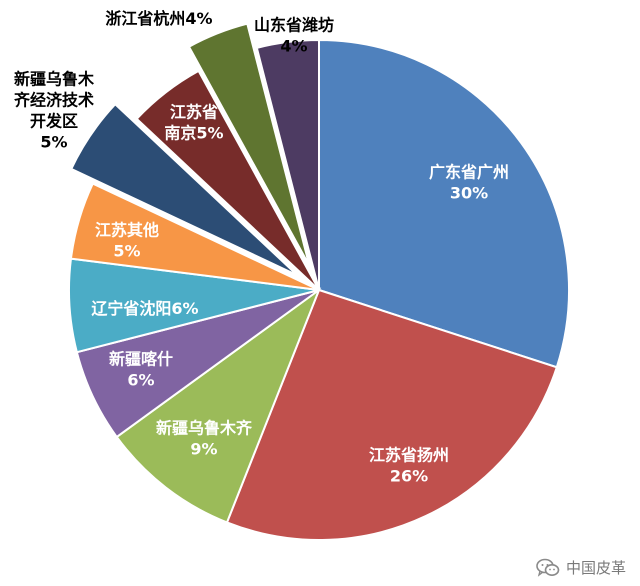  What do you see at coordinates (294, 36) in the screenshot?
I see `pie-label-9: 山东省潍坊 4%` at bounding box center [294, 36].